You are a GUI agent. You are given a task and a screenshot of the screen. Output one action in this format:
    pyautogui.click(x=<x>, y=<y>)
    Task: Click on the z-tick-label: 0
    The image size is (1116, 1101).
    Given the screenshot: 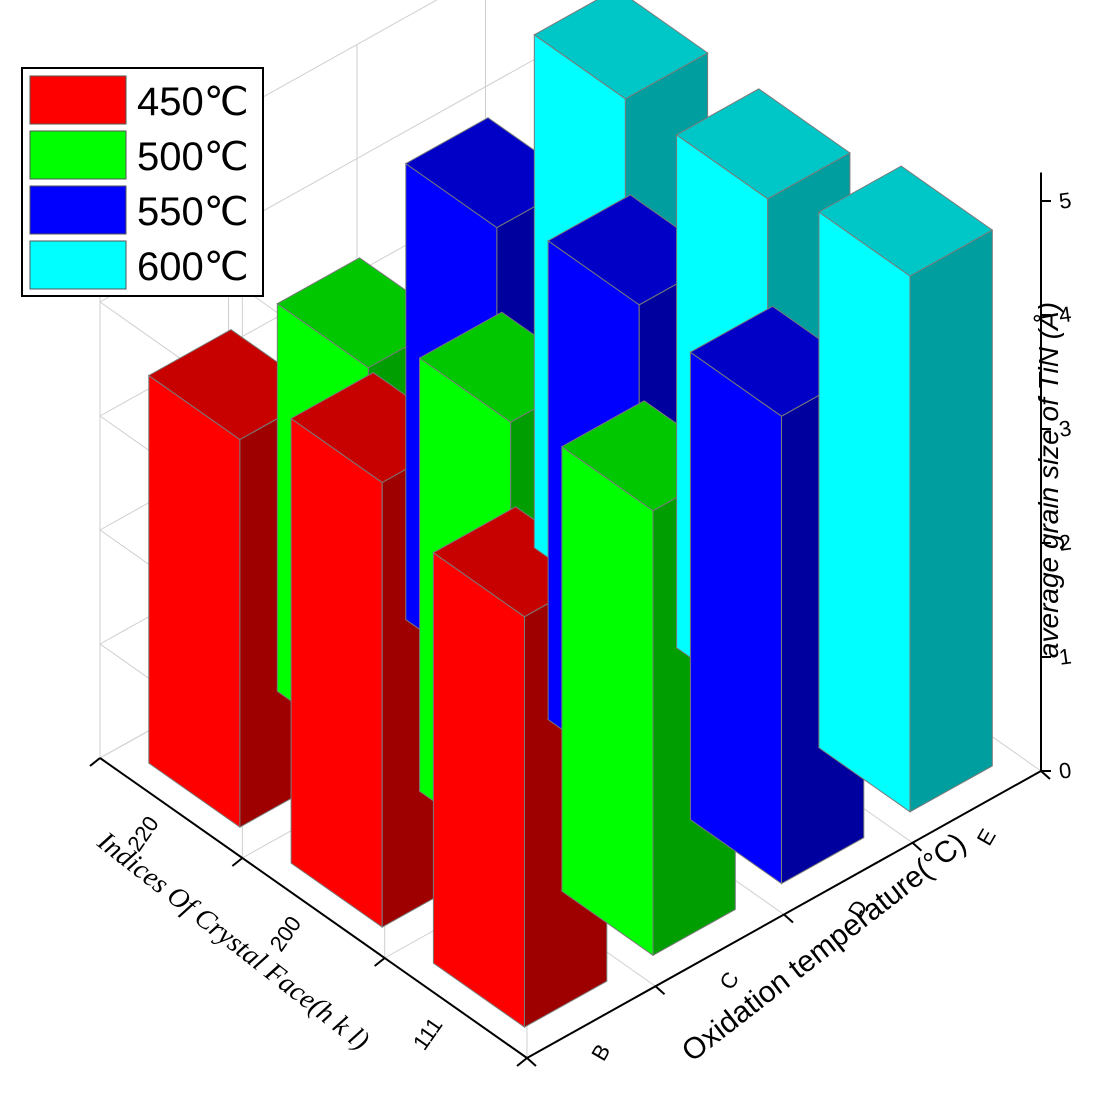 What is the action you would take?
    pyautogui.click(x=1065, y=770)
    